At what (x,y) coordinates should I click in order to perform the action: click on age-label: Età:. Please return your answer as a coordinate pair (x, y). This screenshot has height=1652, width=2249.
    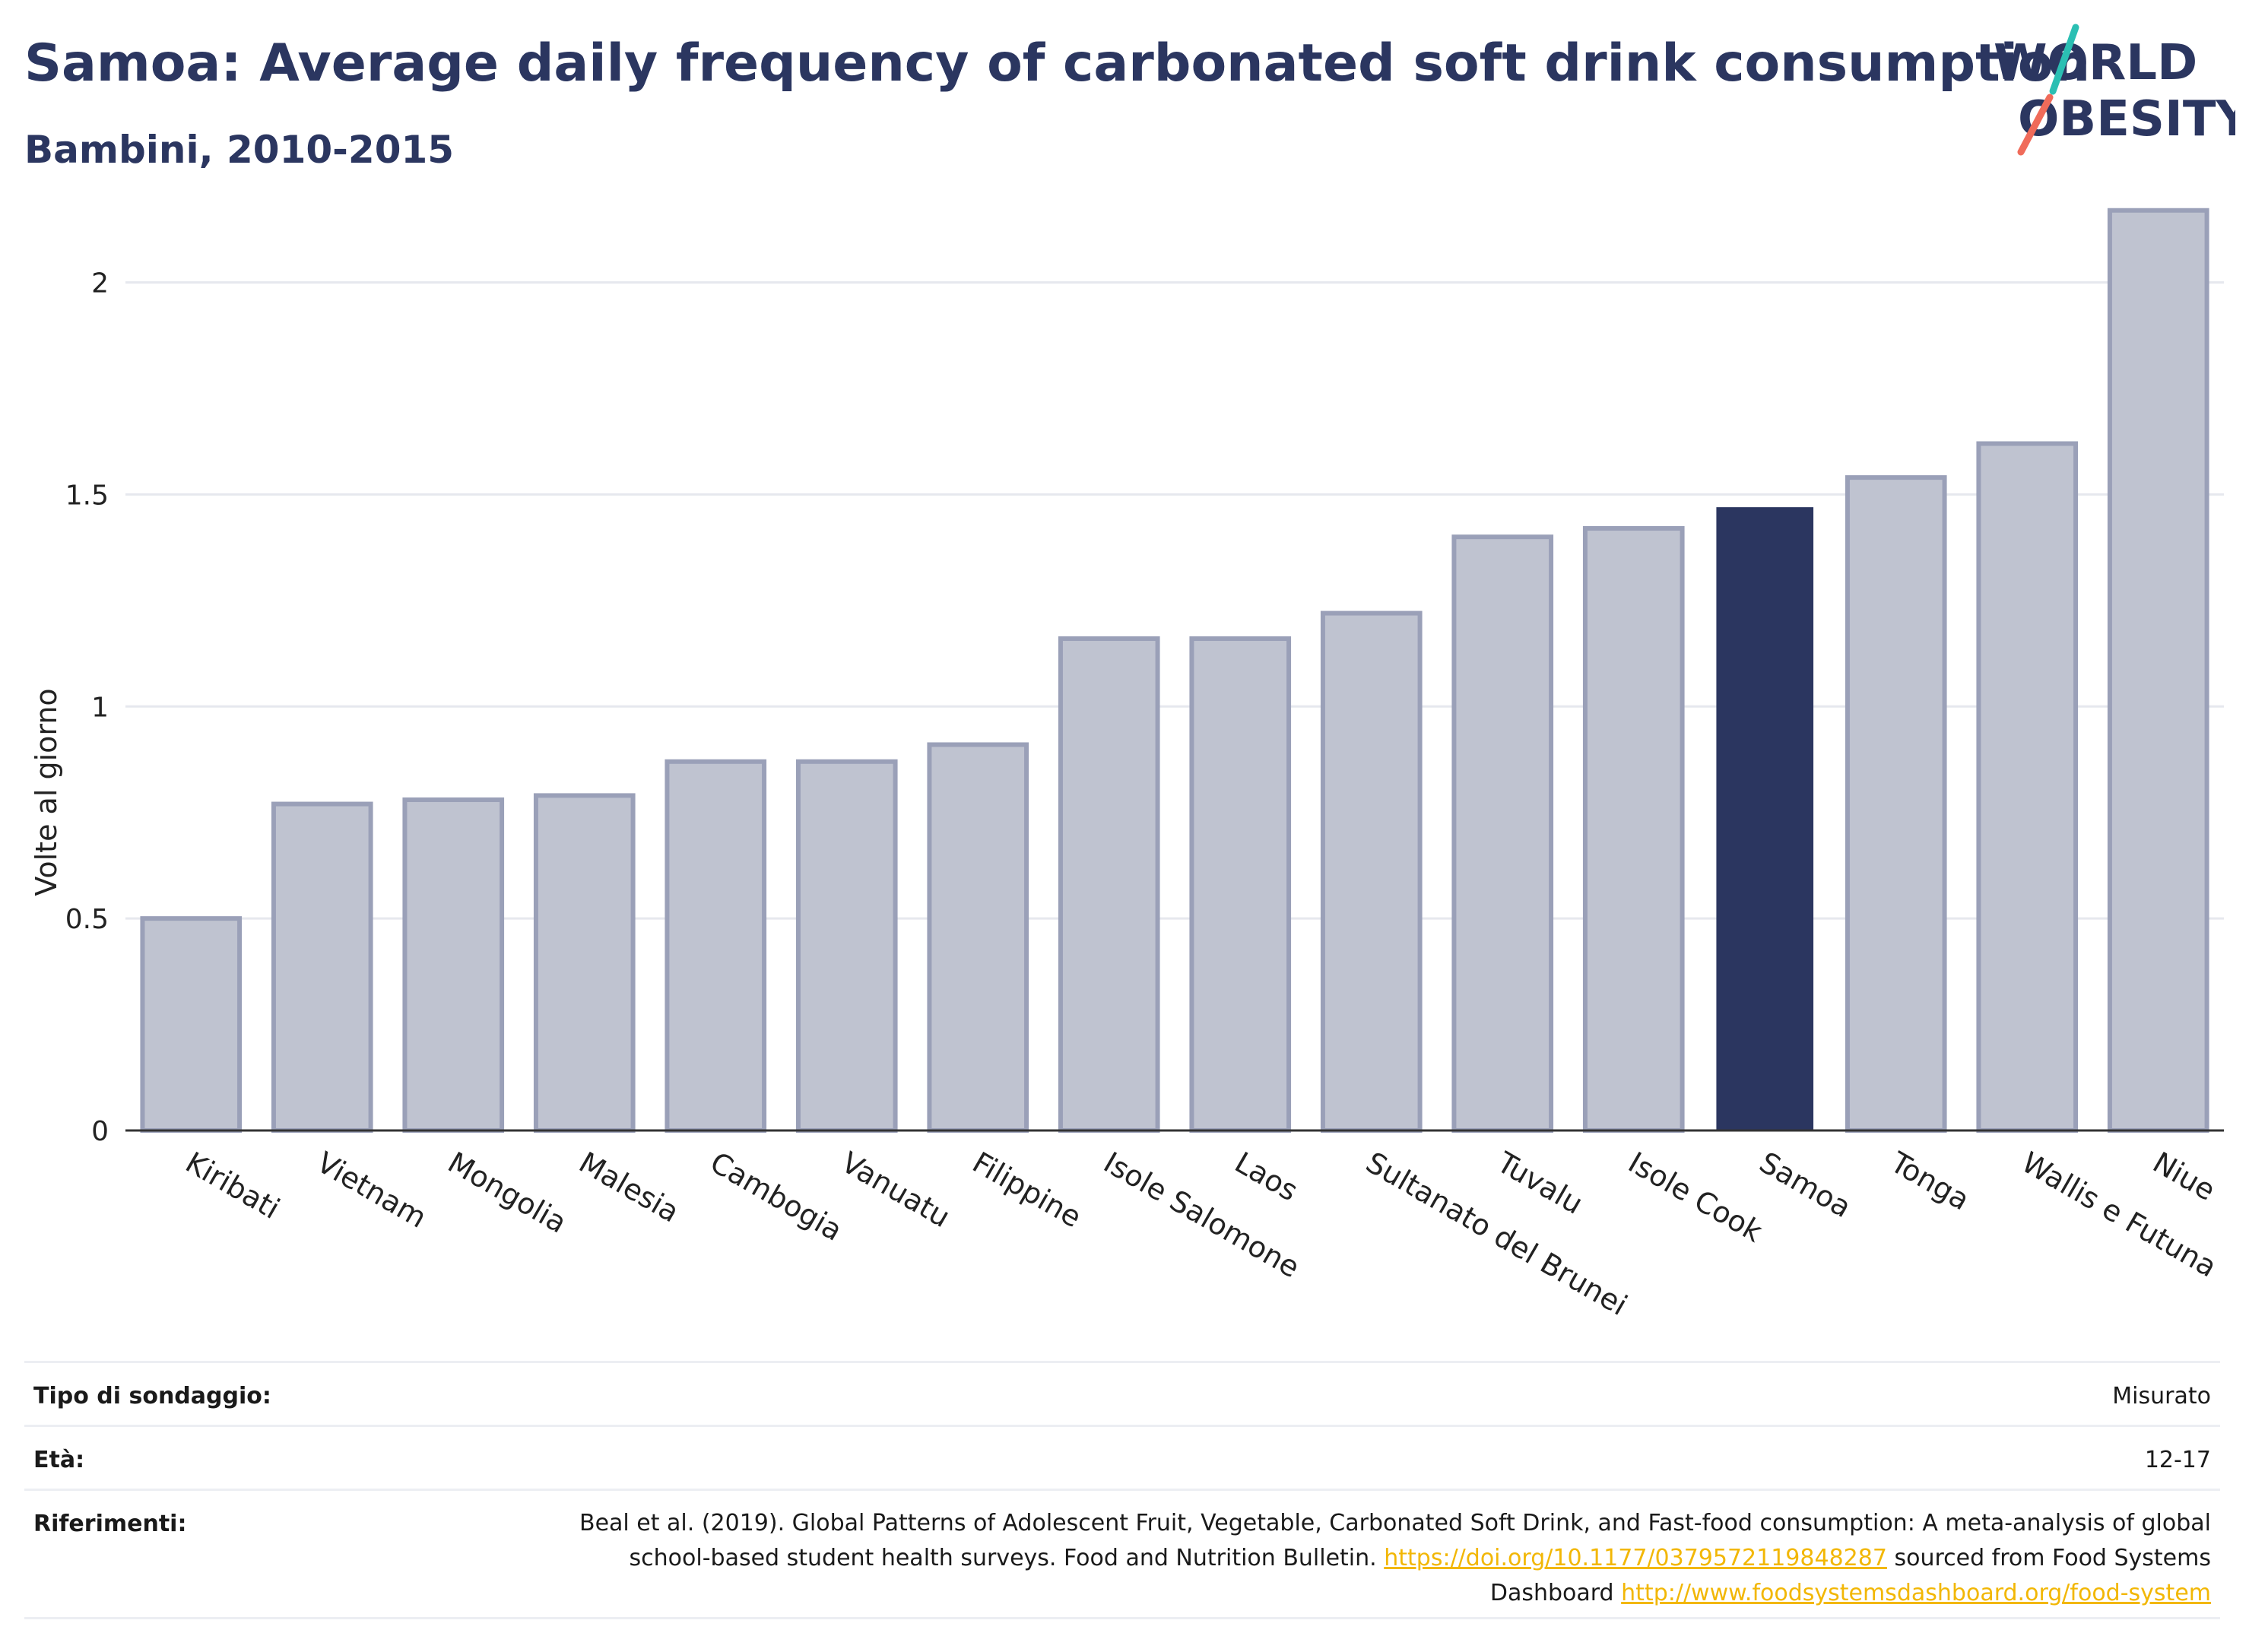
    Looking at the image, I should click on (59, 1460).